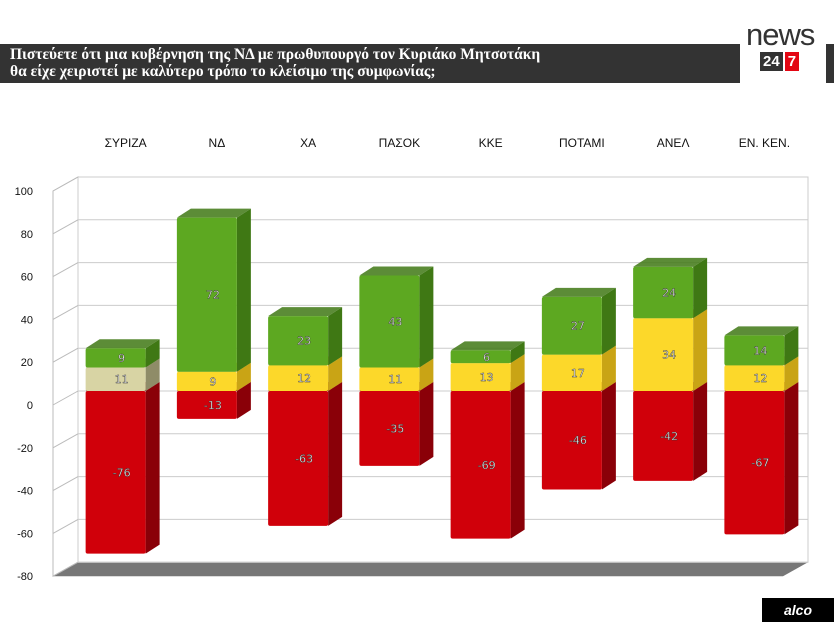  Describe the element at coordinates (304, 458) in the screenshot. I see `data-label: -63` at that location.